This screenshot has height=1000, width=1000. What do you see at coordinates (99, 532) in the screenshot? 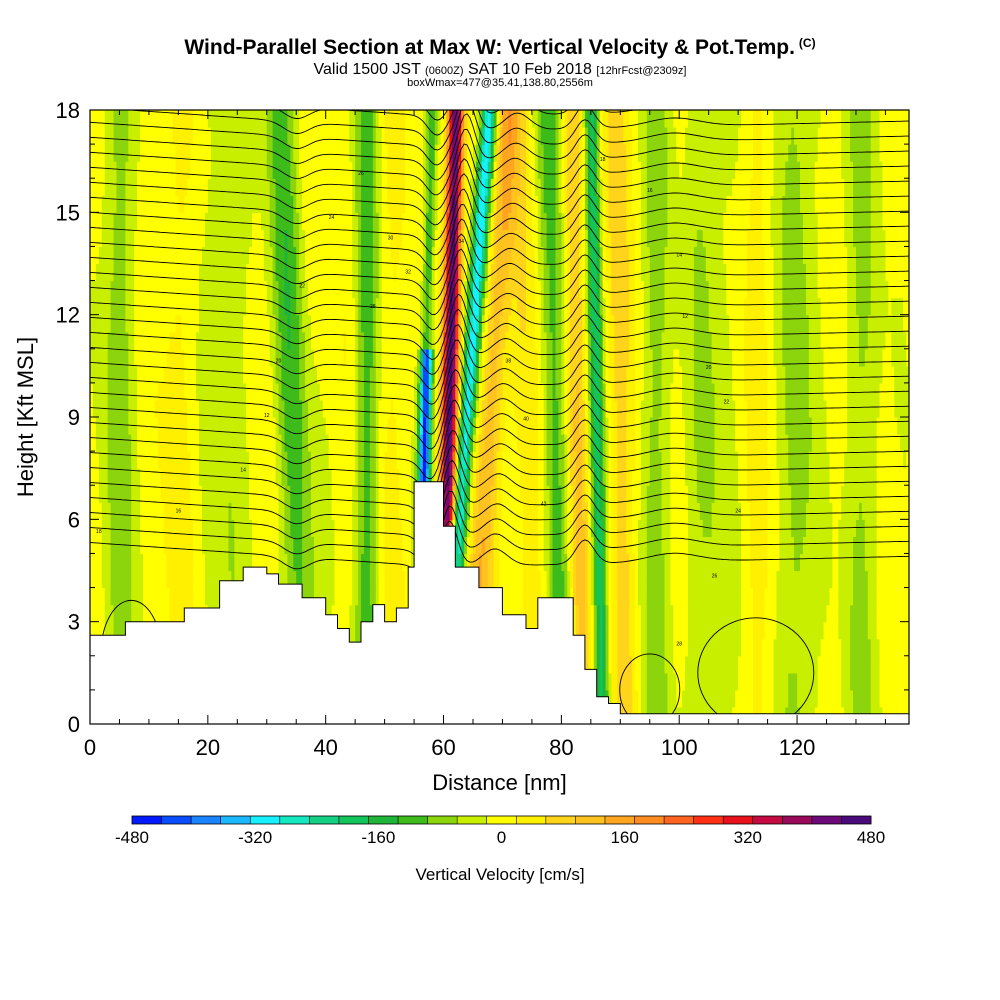
I see `isentrope-label: 18` at bounding box center [99, 532].